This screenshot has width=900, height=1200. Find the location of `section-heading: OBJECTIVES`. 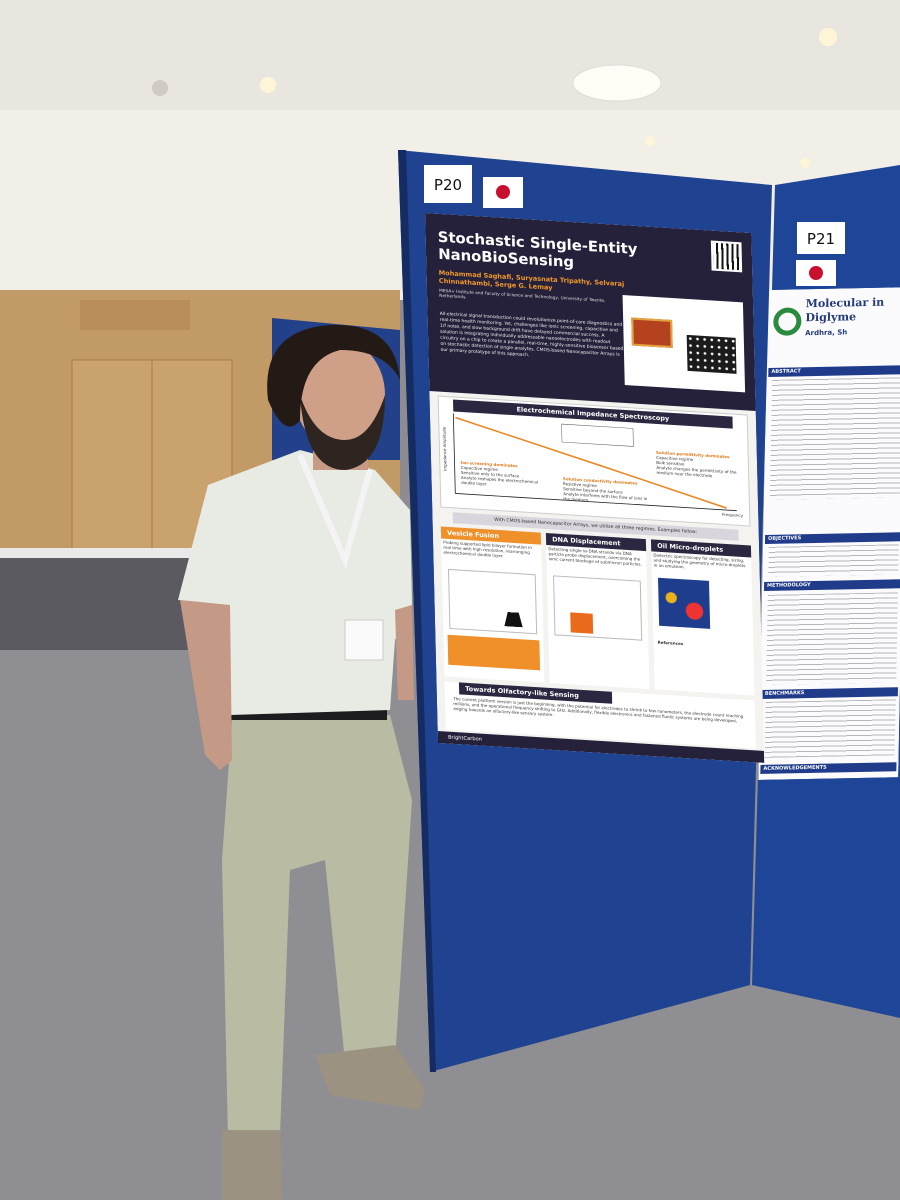

section-heading: OBJECTIVES is located at coordinates (832, 538).